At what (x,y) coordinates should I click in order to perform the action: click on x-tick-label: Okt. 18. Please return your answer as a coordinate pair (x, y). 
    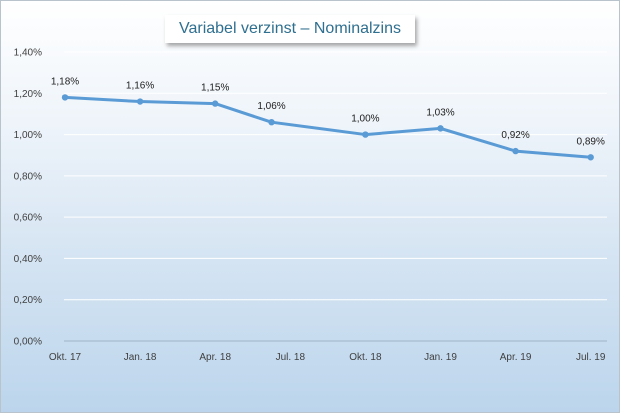
    Looking at the image, I should click on (365, 357).